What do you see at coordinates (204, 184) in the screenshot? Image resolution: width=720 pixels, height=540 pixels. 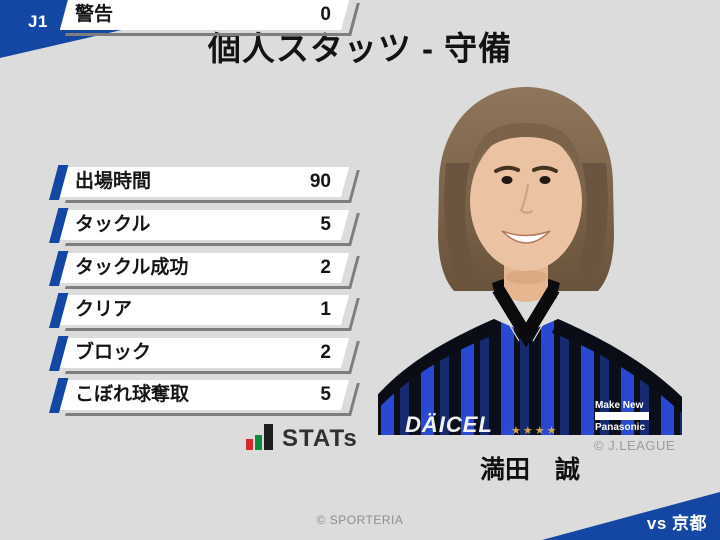 I see `stat-row: 出場時間 90` at bounding box center [204, 184].